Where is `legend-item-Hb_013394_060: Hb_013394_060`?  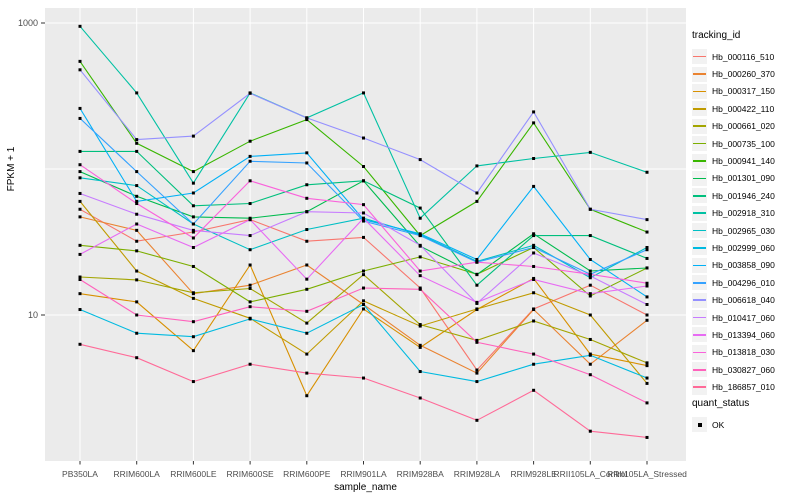 legend-item-Hb_013394_060: Hb_013394_060 is located at coordinates (745, 334).